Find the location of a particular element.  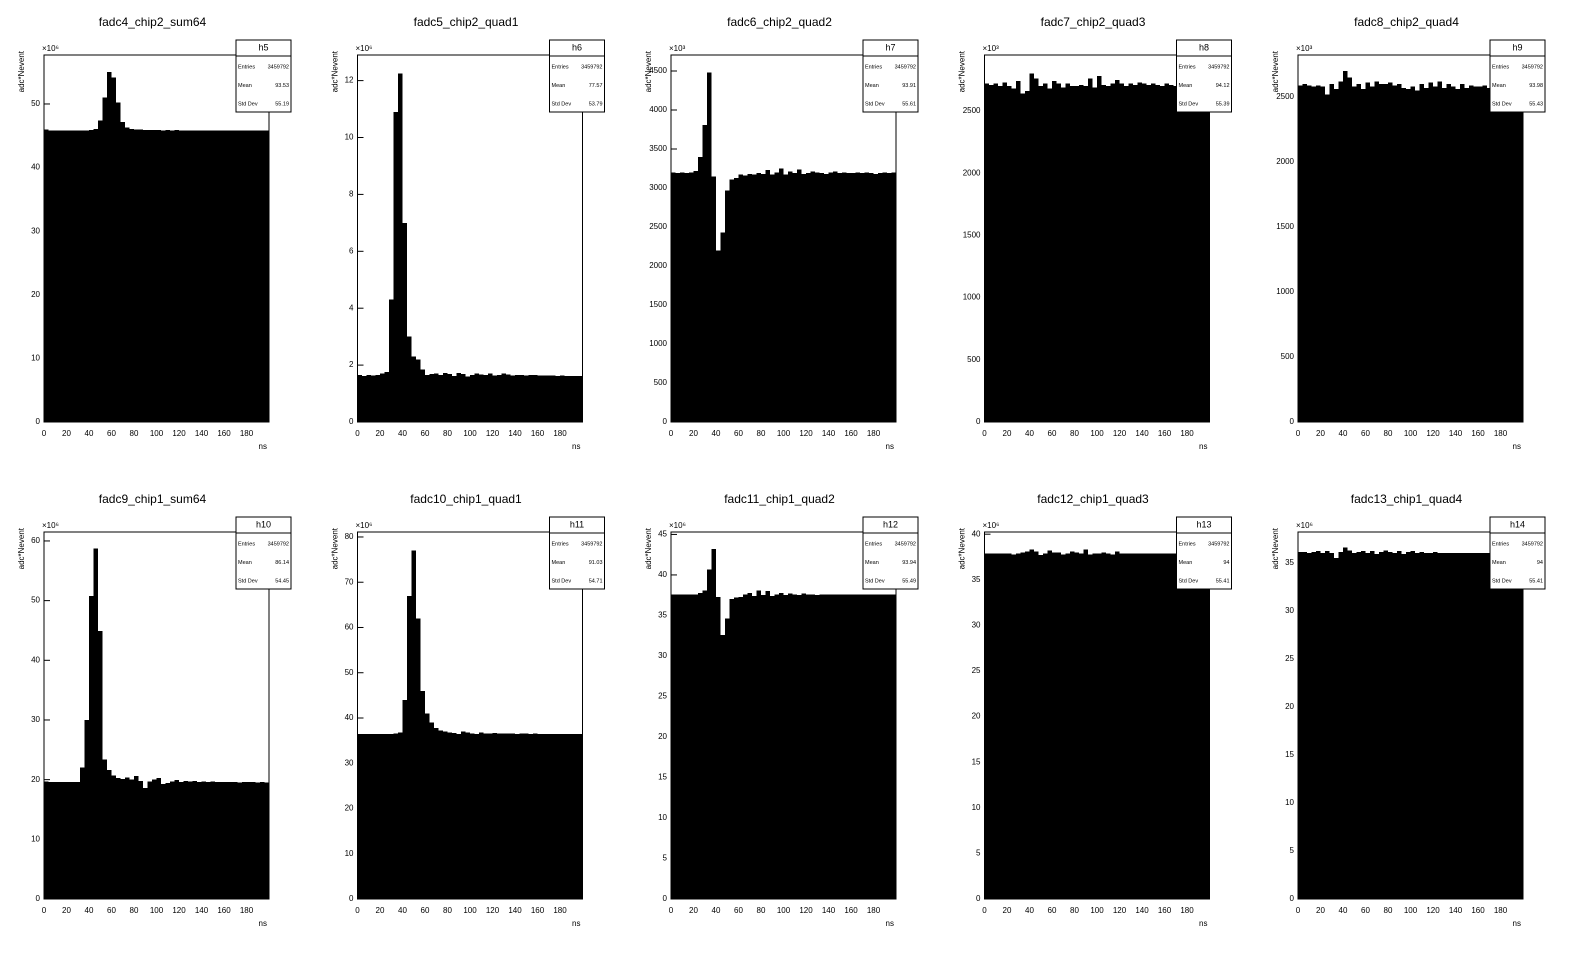

x-tick-label: 0 is located at coordinates (357, 433).